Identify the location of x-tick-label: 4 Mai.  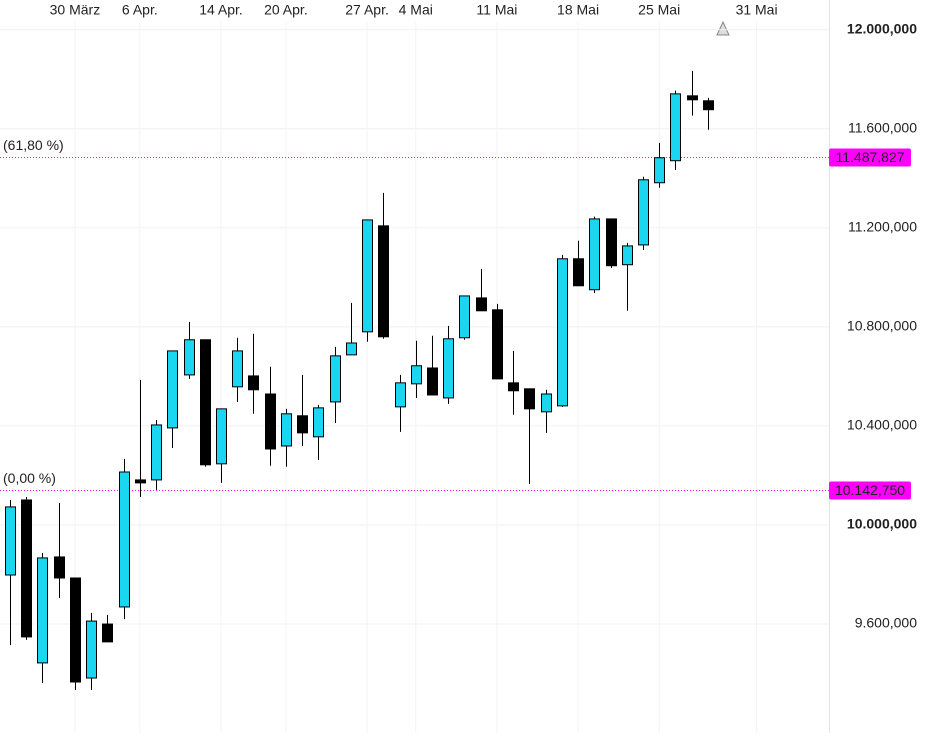
(416, 10).